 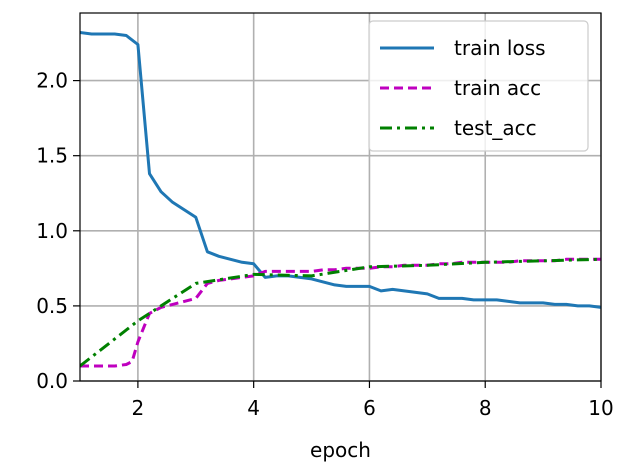 I want to click on x-tick-label: 10, so click(x=600, y=408).